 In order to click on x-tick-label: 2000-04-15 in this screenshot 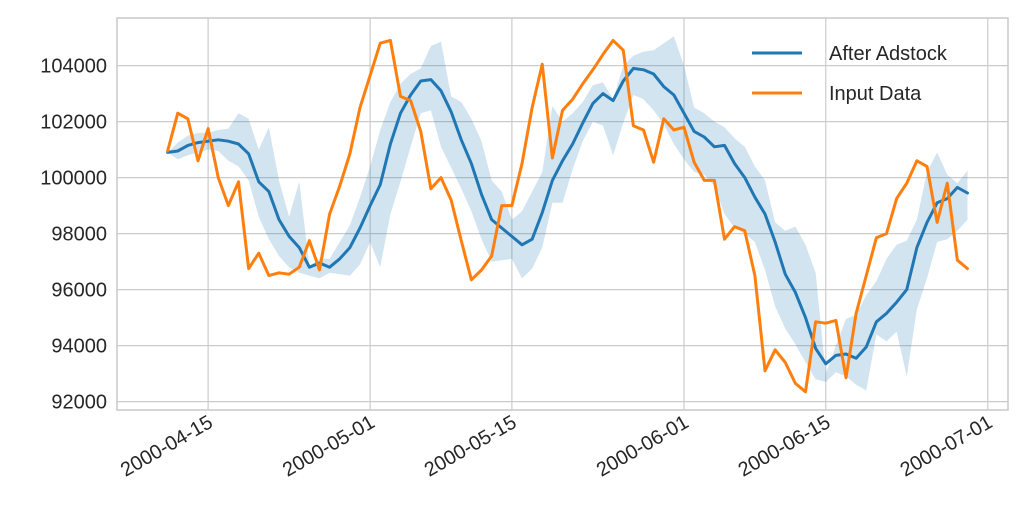, I will do `click(167, 446)`.